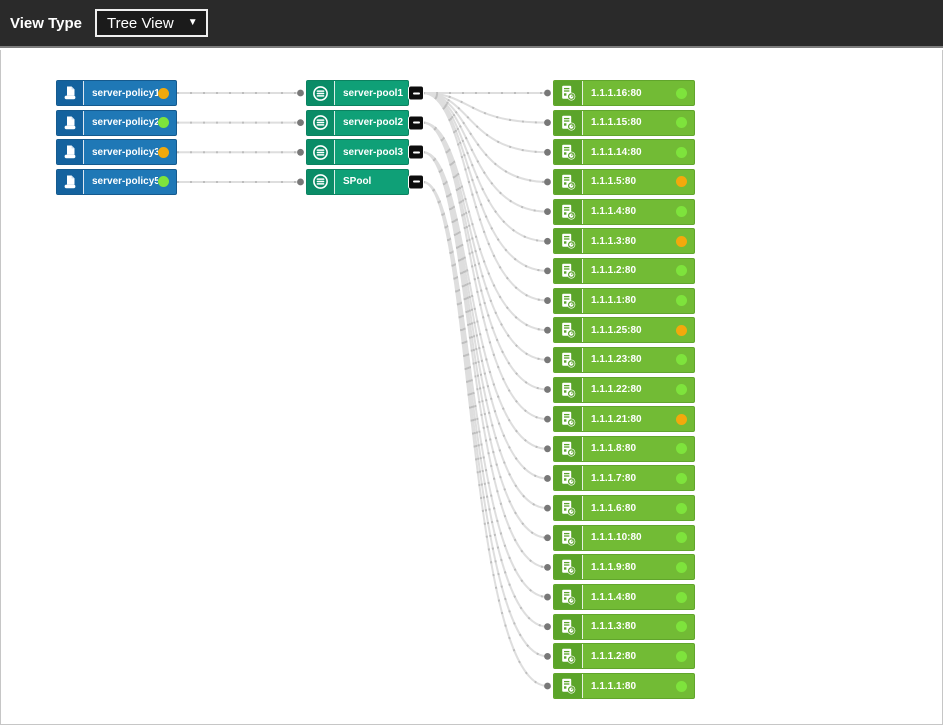  I want to click on real-server-node: 1.1.1.21:80, so click(624, 419).